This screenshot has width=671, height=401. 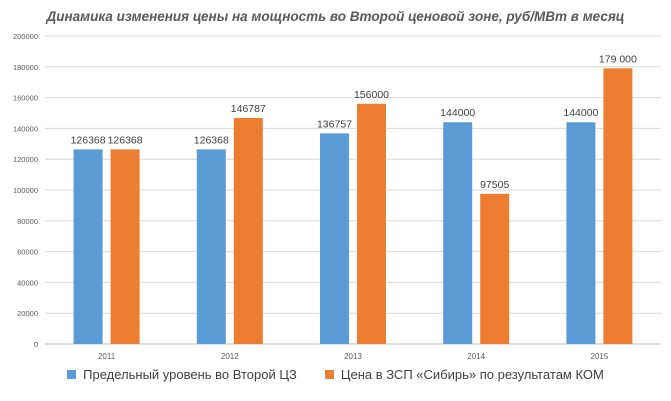 I want to click on y-tick-label: 20000, so click(x=27, y=313).